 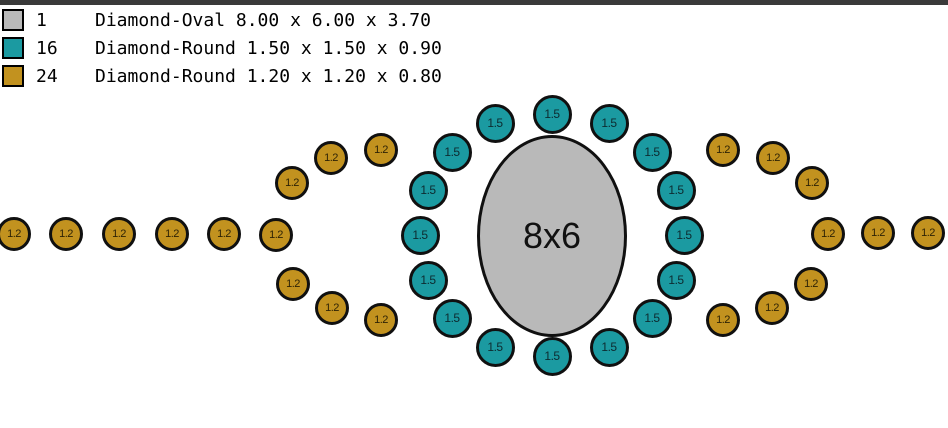 What do you see at coordinates (47, 48) in the screenshot?
I see `legend-count: 16` at bounding box center [47, 48].